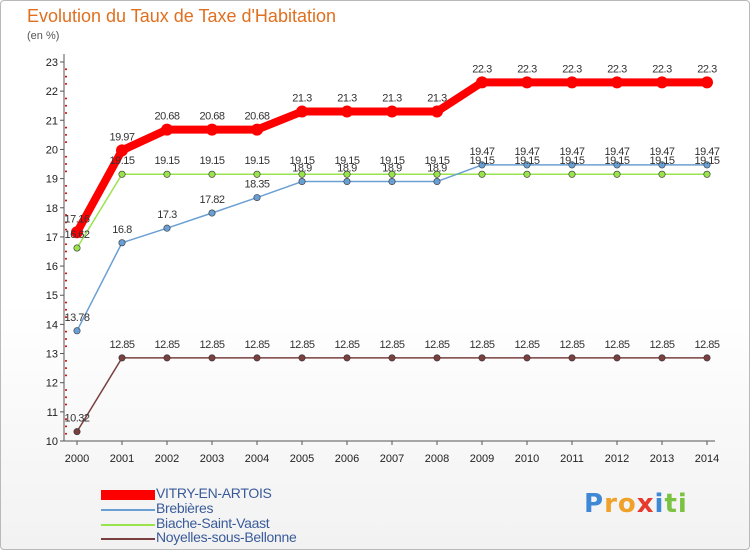  I want to click on data-label: 17.3, so click(167, 215).